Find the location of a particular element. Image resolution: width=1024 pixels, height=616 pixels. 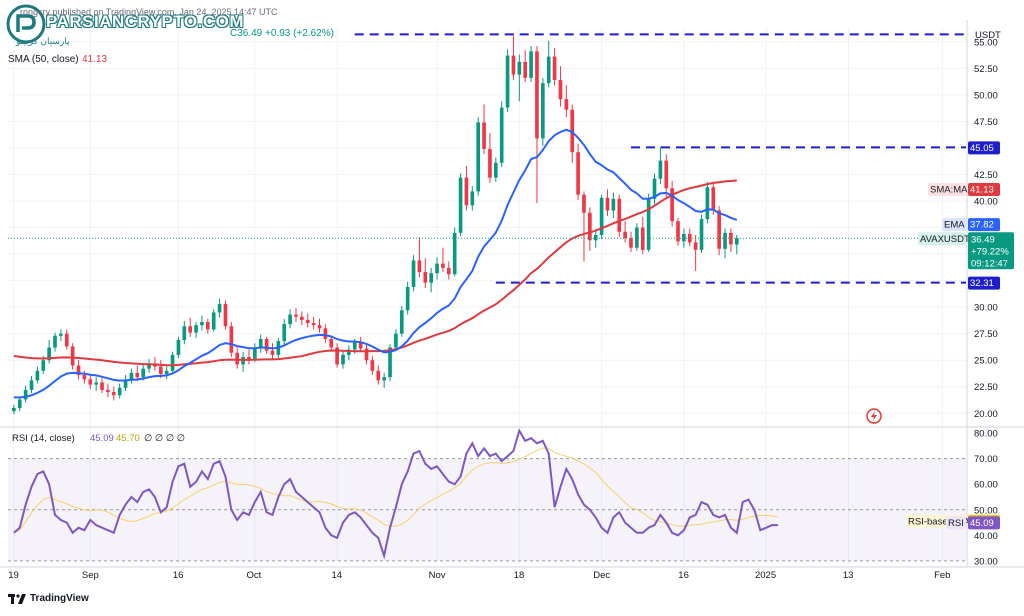

x-tick-label: 14 is located at coordinates (337, 575).